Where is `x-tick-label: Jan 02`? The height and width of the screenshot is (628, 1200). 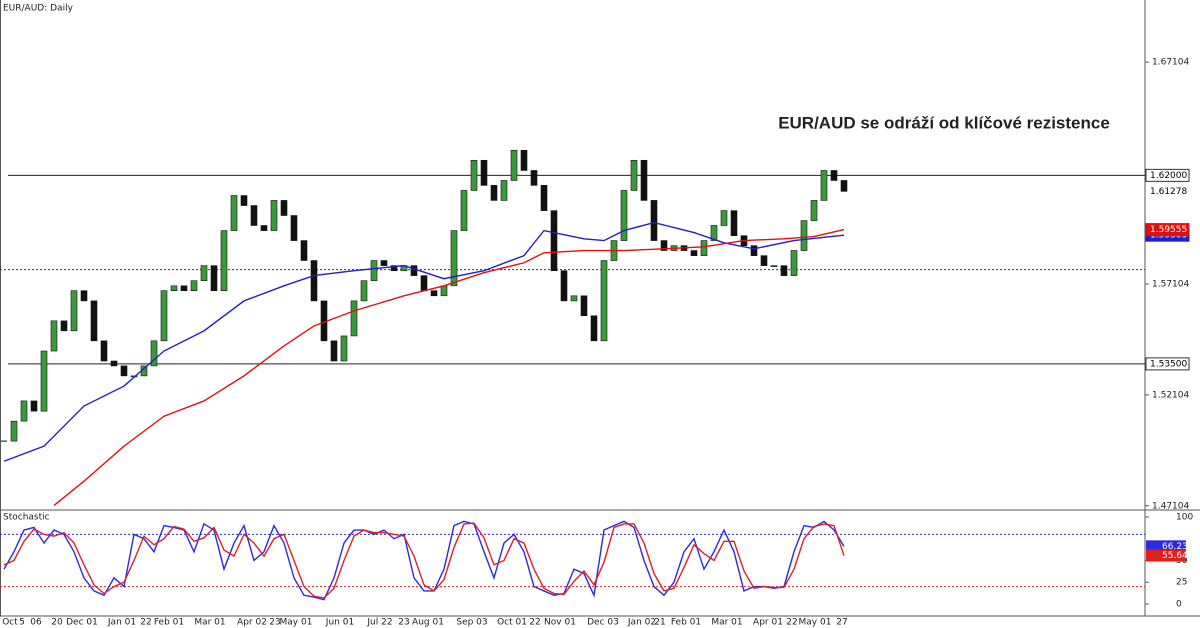
x-tick-label: Jan 02 is located at coordinates (641, 623).